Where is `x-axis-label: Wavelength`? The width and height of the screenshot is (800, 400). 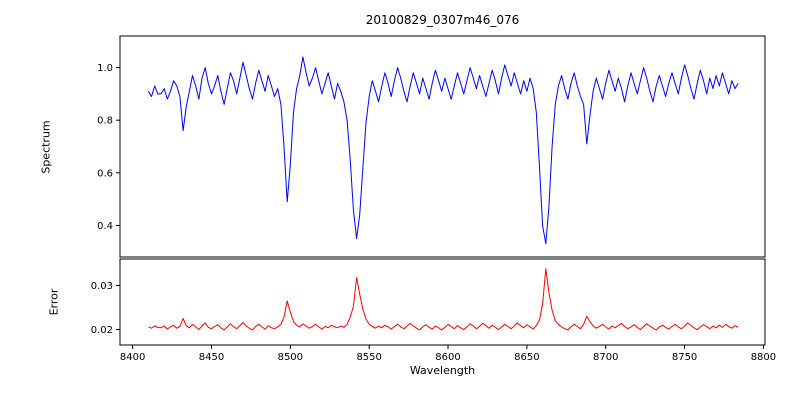 x-axis-label: Wavelength is located at coordinates (442, 370).